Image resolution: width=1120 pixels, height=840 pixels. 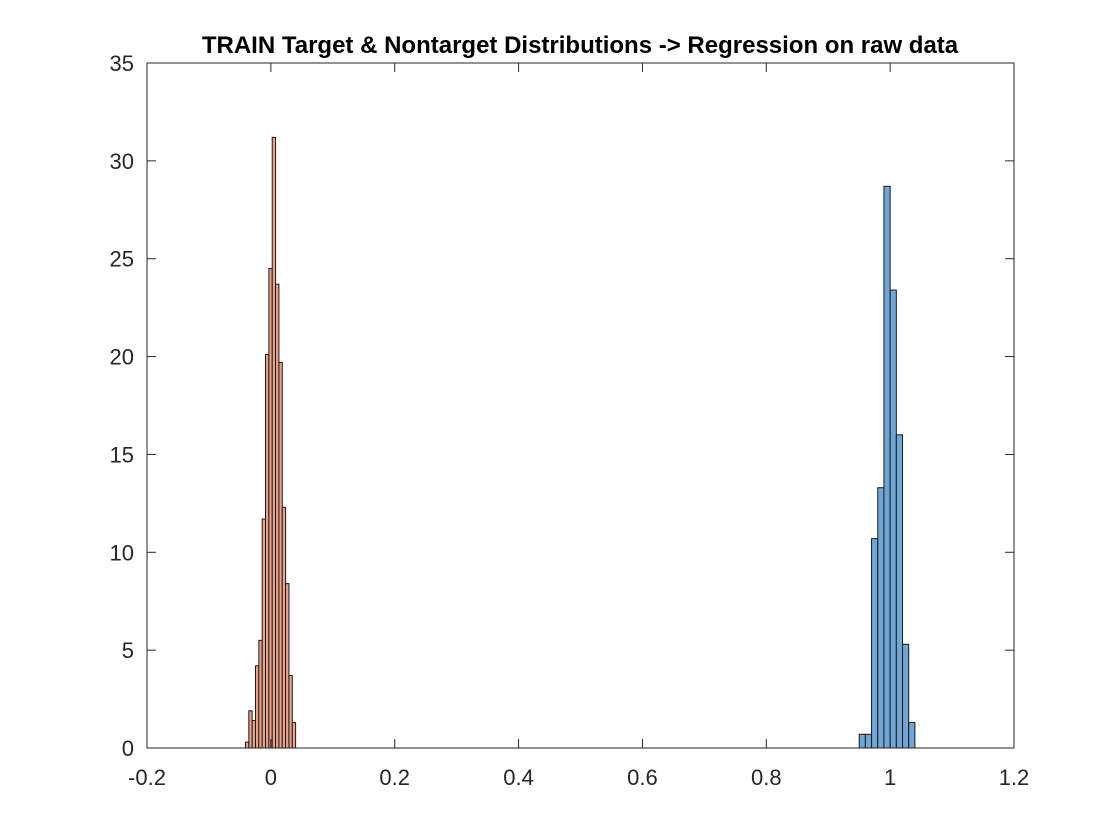 I want to click on x-tick-label-1: -0.2, so click(x=147, y=777).